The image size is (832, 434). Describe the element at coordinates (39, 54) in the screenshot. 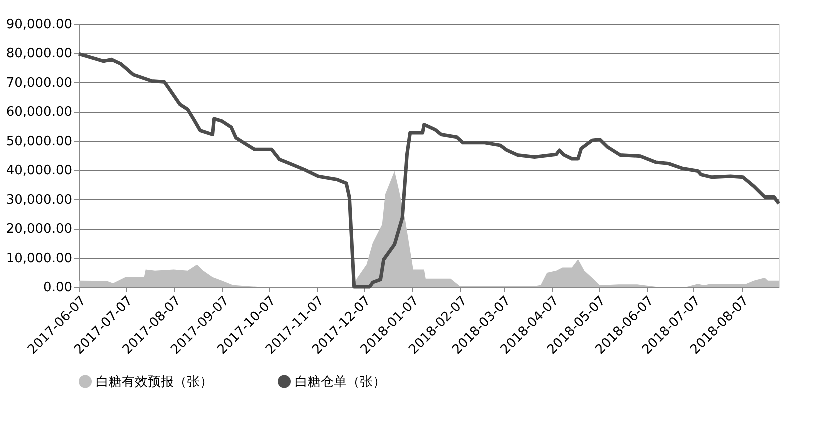

I see `y-tick-label: 80,000.00` at that location.